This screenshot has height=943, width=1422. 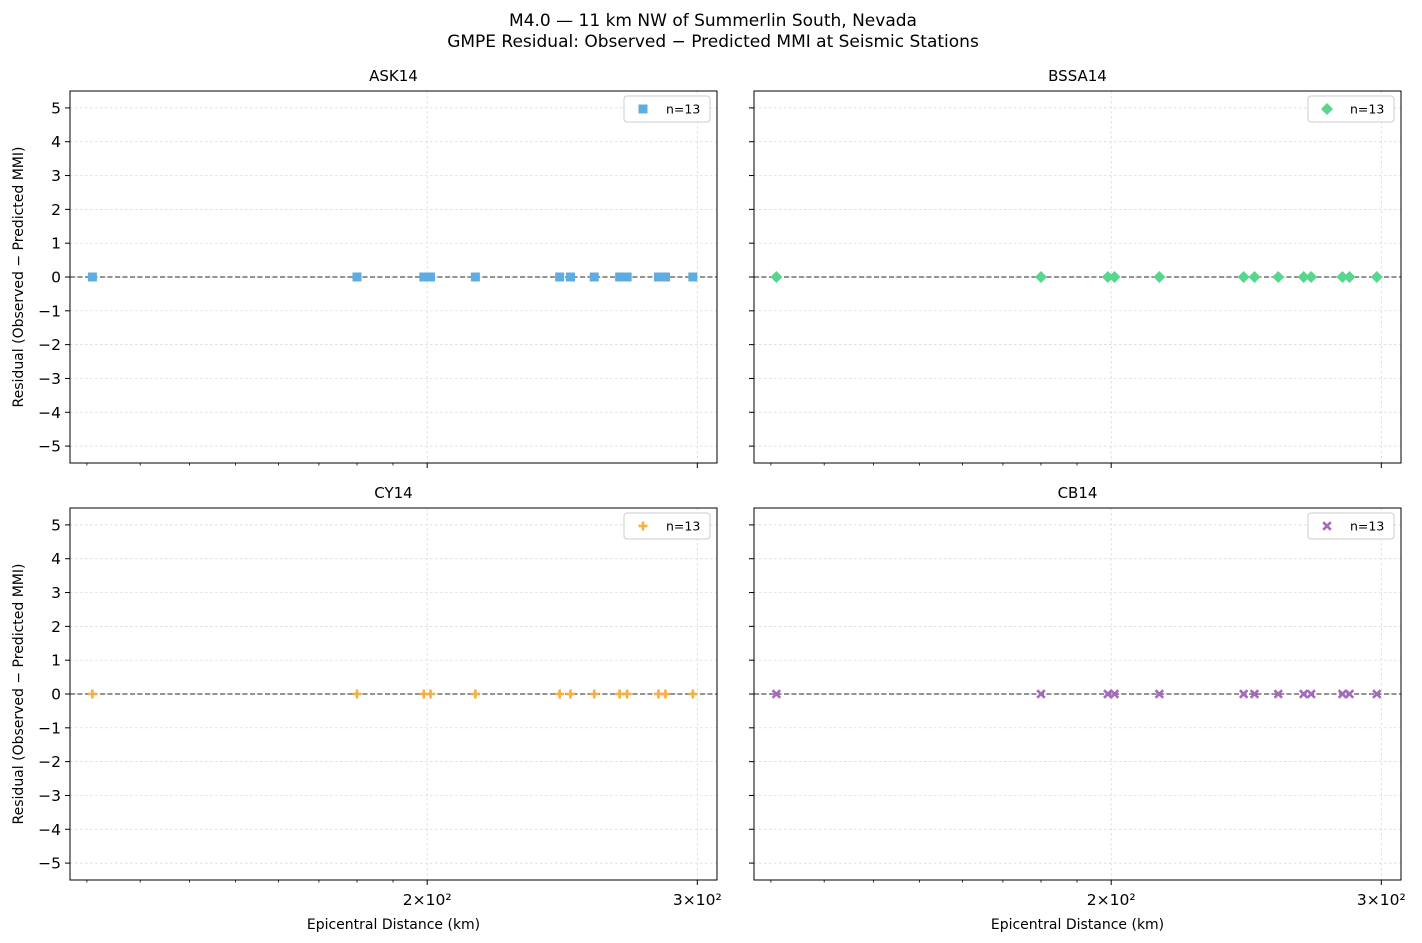 What do you see at coordinates (393, 493) in the screenshot?
I see `panel-title: CY14` at bounding box center [393, 493].